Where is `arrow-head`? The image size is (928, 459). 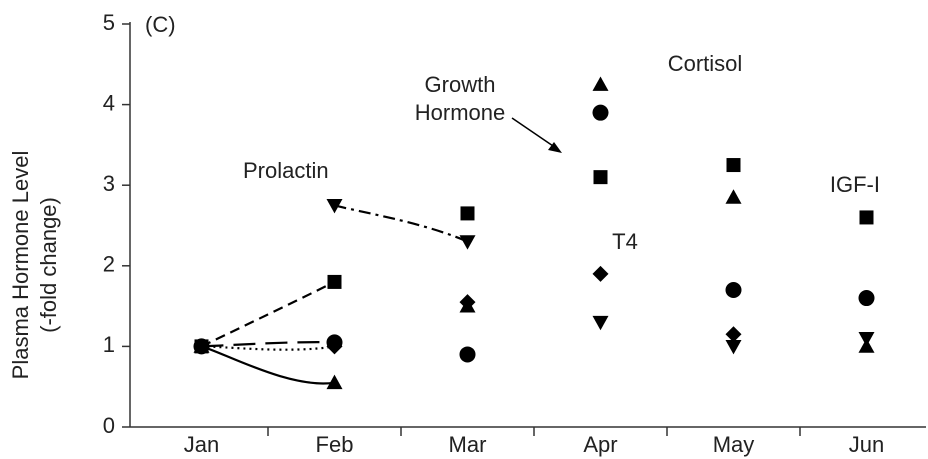
arrow-head is located at coordinates (555, 147).